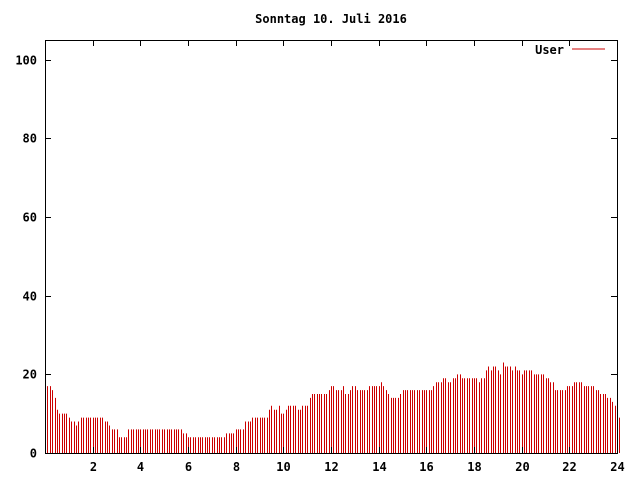  What do you see at coordinates (570, 50) in the screenshot?
I see `legend: User` at bounding box center [570, 50].